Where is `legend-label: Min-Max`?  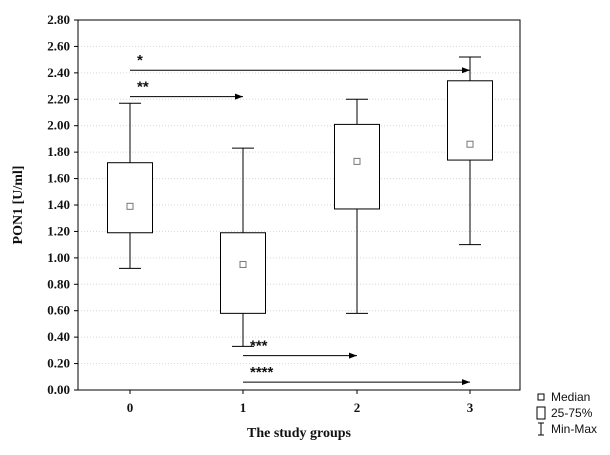 legend-label: Min-Max is located at coordinates (574, 429).